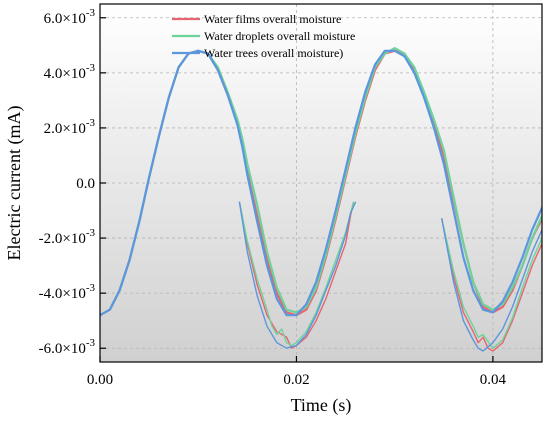  I want to click on y-tick-label: -6.0×10⁻³, so click(67, 347).